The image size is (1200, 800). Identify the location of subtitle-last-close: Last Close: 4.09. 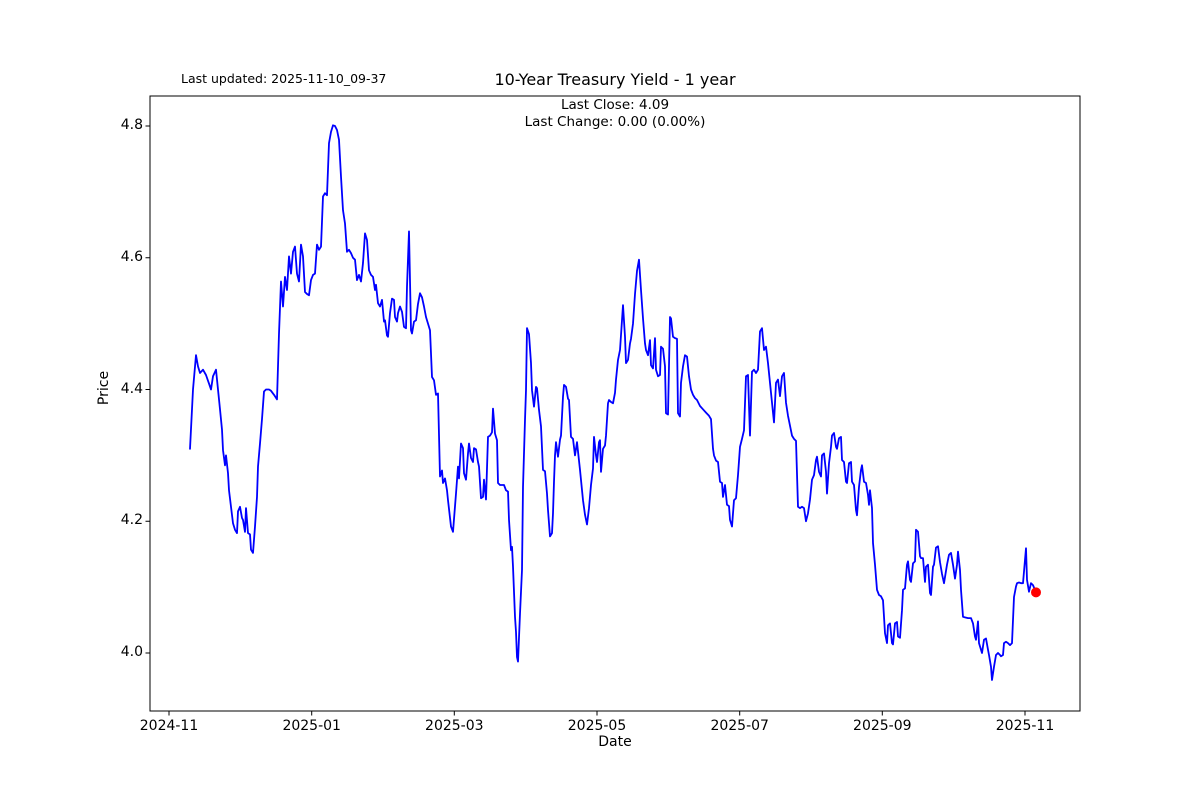
(615, 105).